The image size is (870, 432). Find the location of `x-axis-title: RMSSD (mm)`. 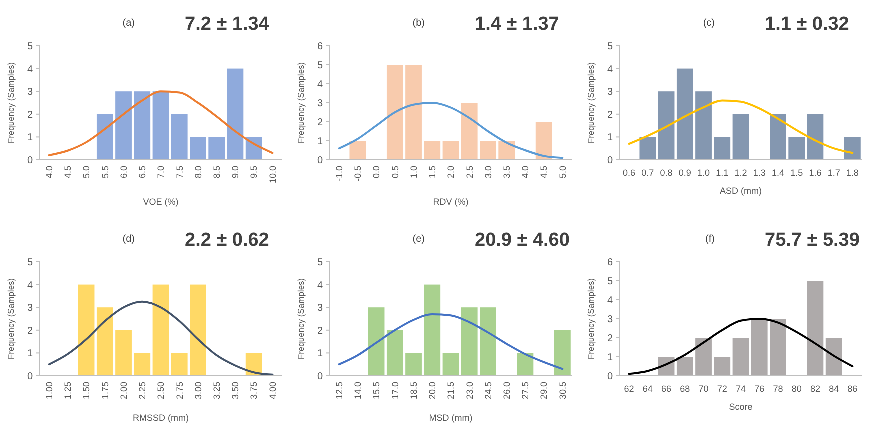

x-axis-title: RMSSD (mm) is located at coordinates (161, 418).